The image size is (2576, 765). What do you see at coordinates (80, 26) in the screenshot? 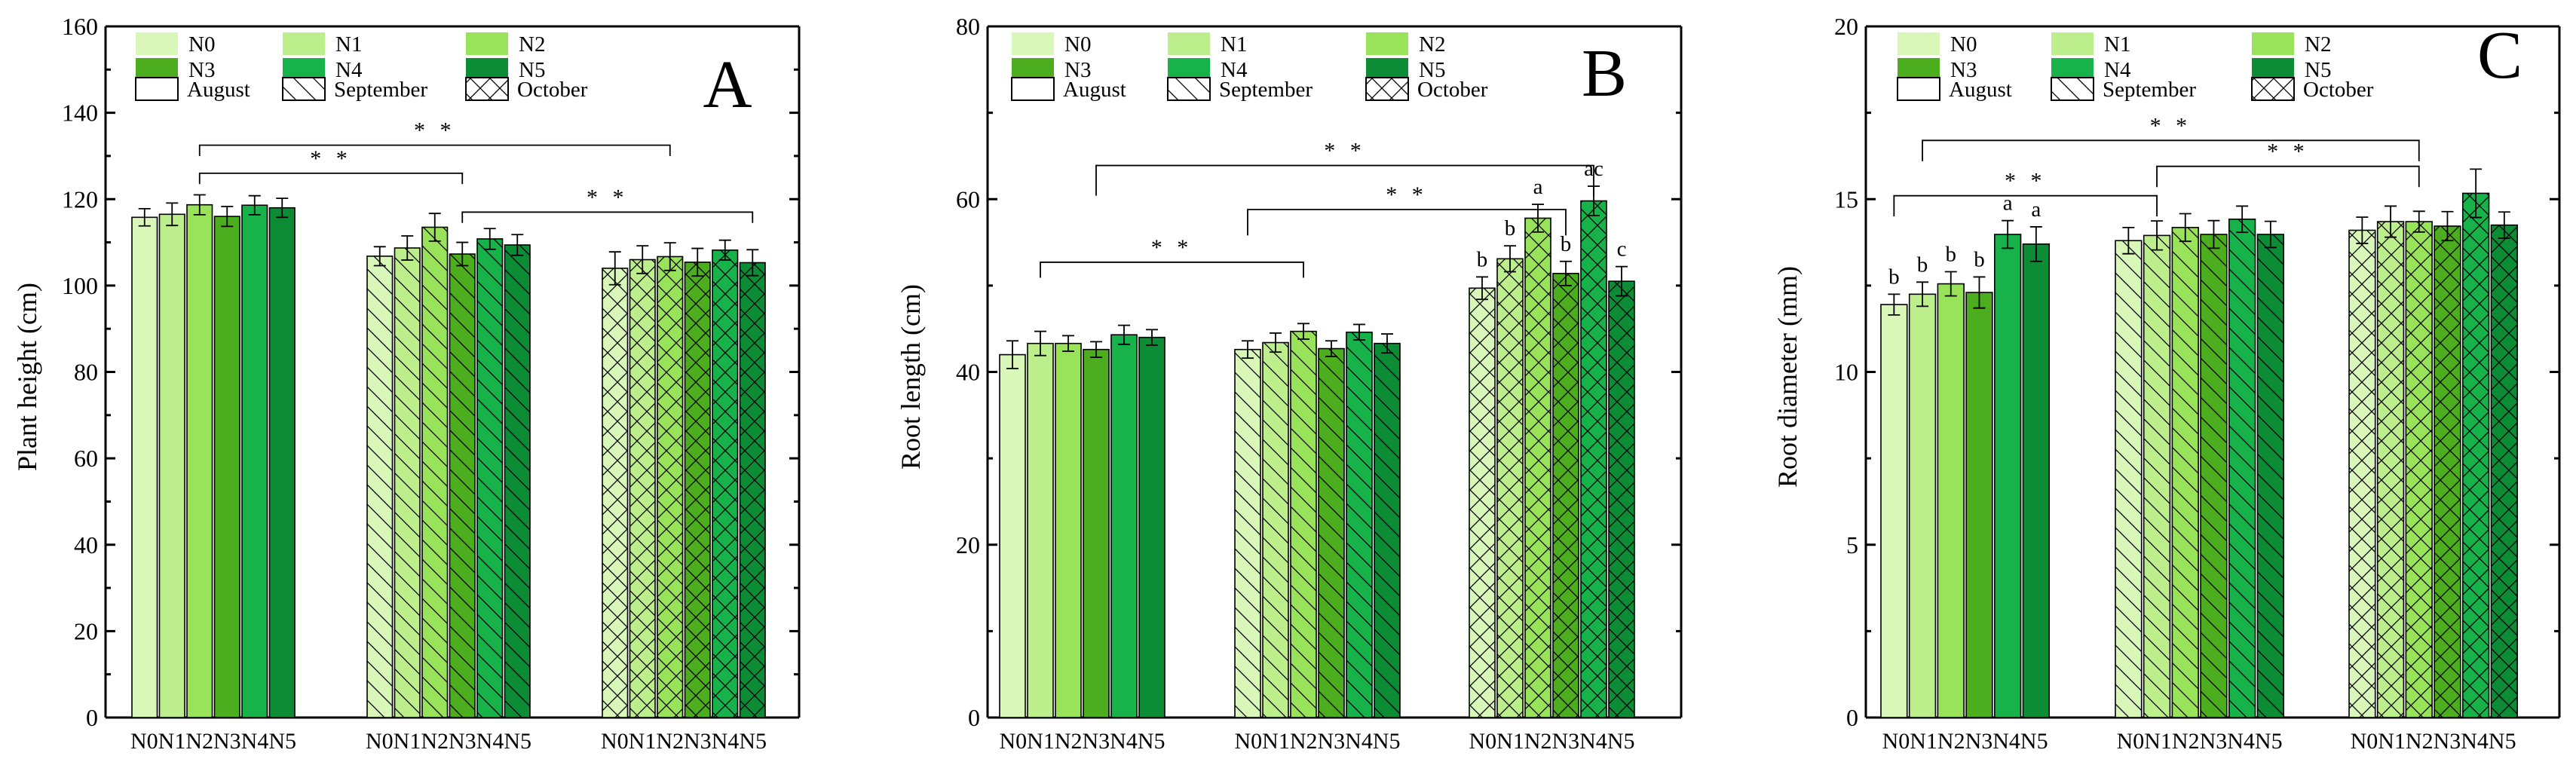
I see `panel-a-ytick-label: 160` at bounding box center [80, 26].